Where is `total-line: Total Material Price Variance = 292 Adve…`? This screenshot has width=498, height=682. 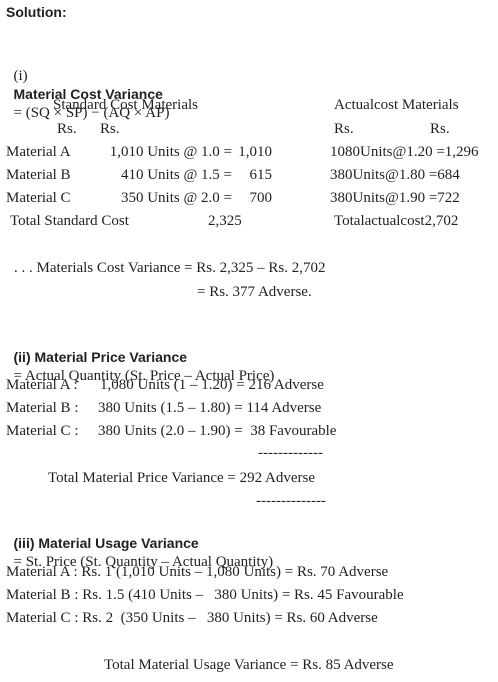
total-line: Total Material Price Variance = 292 Adve… is located at coordinates (182, 478).